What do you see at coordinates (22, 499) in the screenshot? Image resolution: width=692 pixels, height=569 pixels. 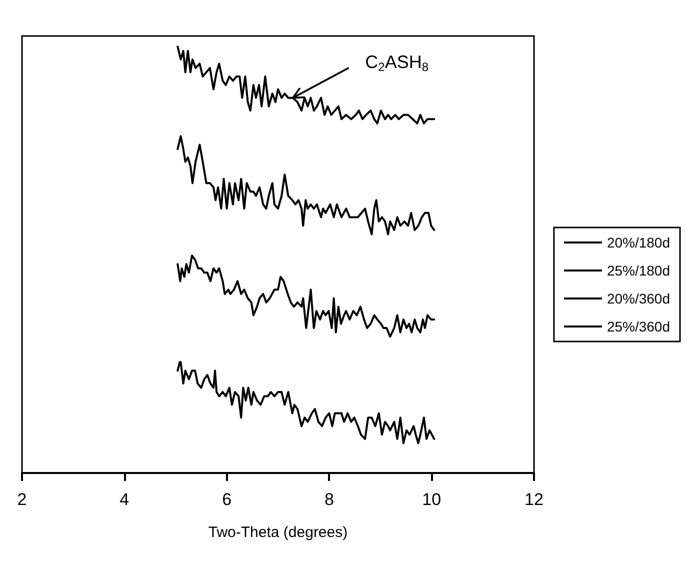 I see `x-tick-label: 2` at bounding box center [22, 499].